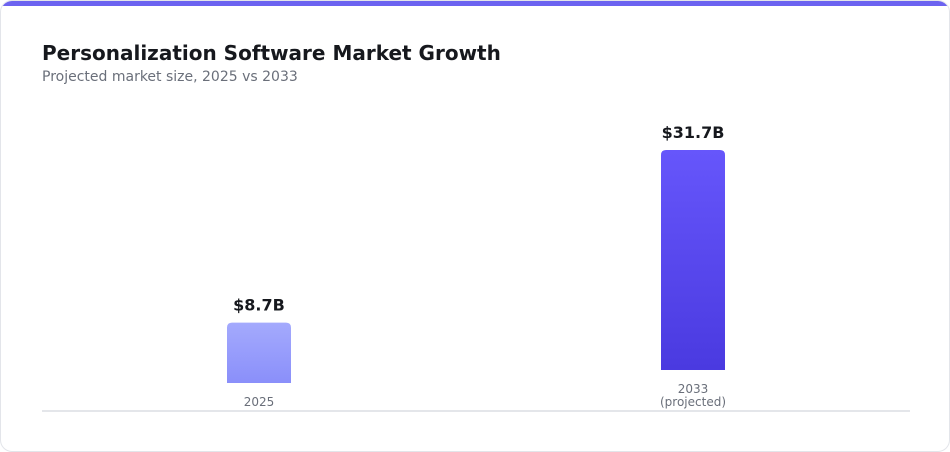 The width and height of the screenshot is (950, 452). What do you see at coordinates (170, 77) in the screenshot?
I see `chart-subtitle: Projected market size, 2025 vs 2033` at bounding box center [170, 77].